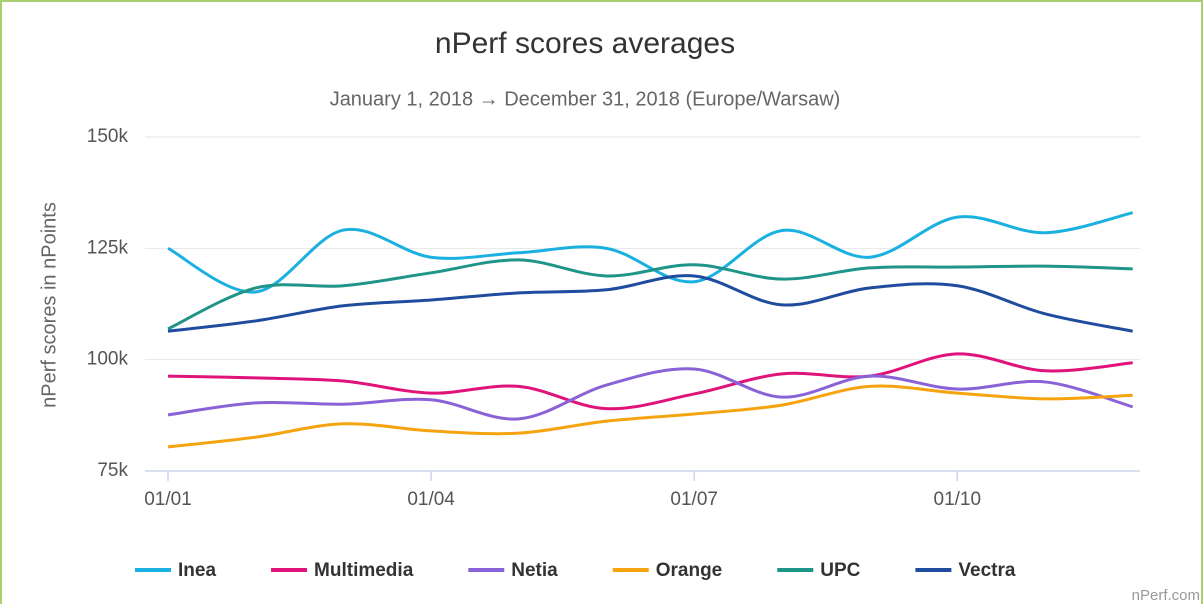 This screenshot has height=604, width=1203. What do you see at coordinates (168, 499) in the screenshot?
I see `x-tick-label: 01/01` at bounding box center [168, 499].